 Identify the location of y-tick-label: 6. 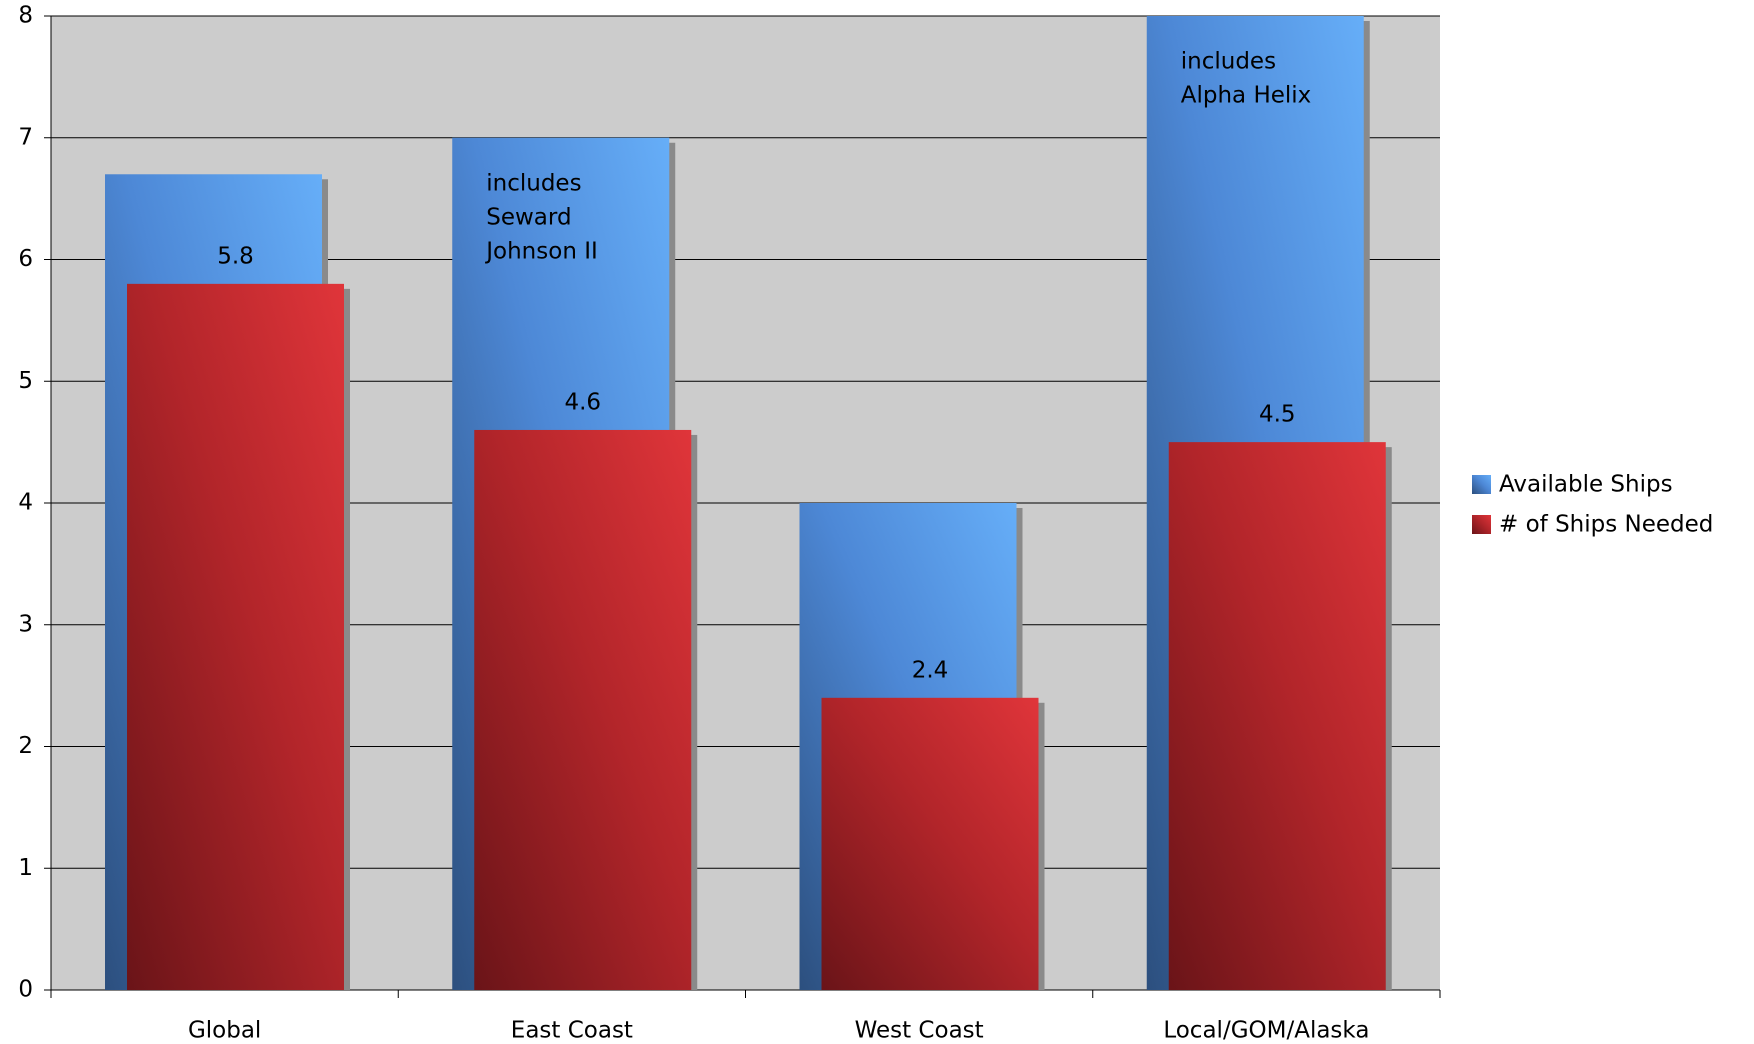
(25, 259).